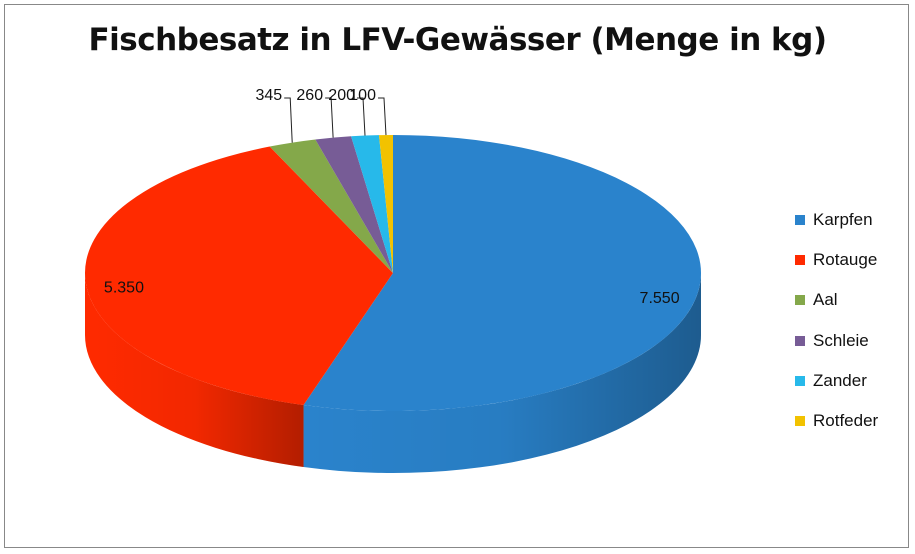 This screenshot has width=915, height=554. Describe the element at coordinates (194, 370) in the screenshot. I see `pie-side-rotauge-shade` at that location.